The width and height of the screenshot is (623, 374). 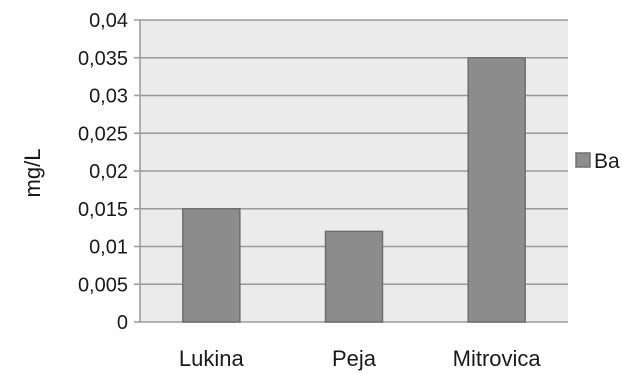 I want to click on legend-label-ba: Ba, so click(x=607, y=161).